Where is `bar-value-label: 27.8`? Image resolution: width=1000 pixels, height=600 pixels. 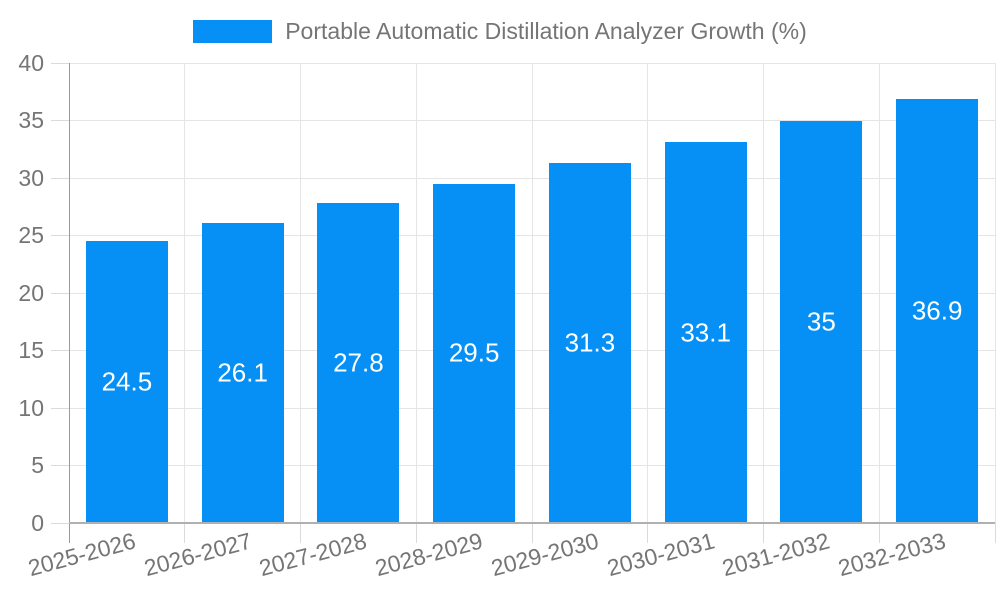 bar-value-label: 27.8 is located at coordinates (358, 362).